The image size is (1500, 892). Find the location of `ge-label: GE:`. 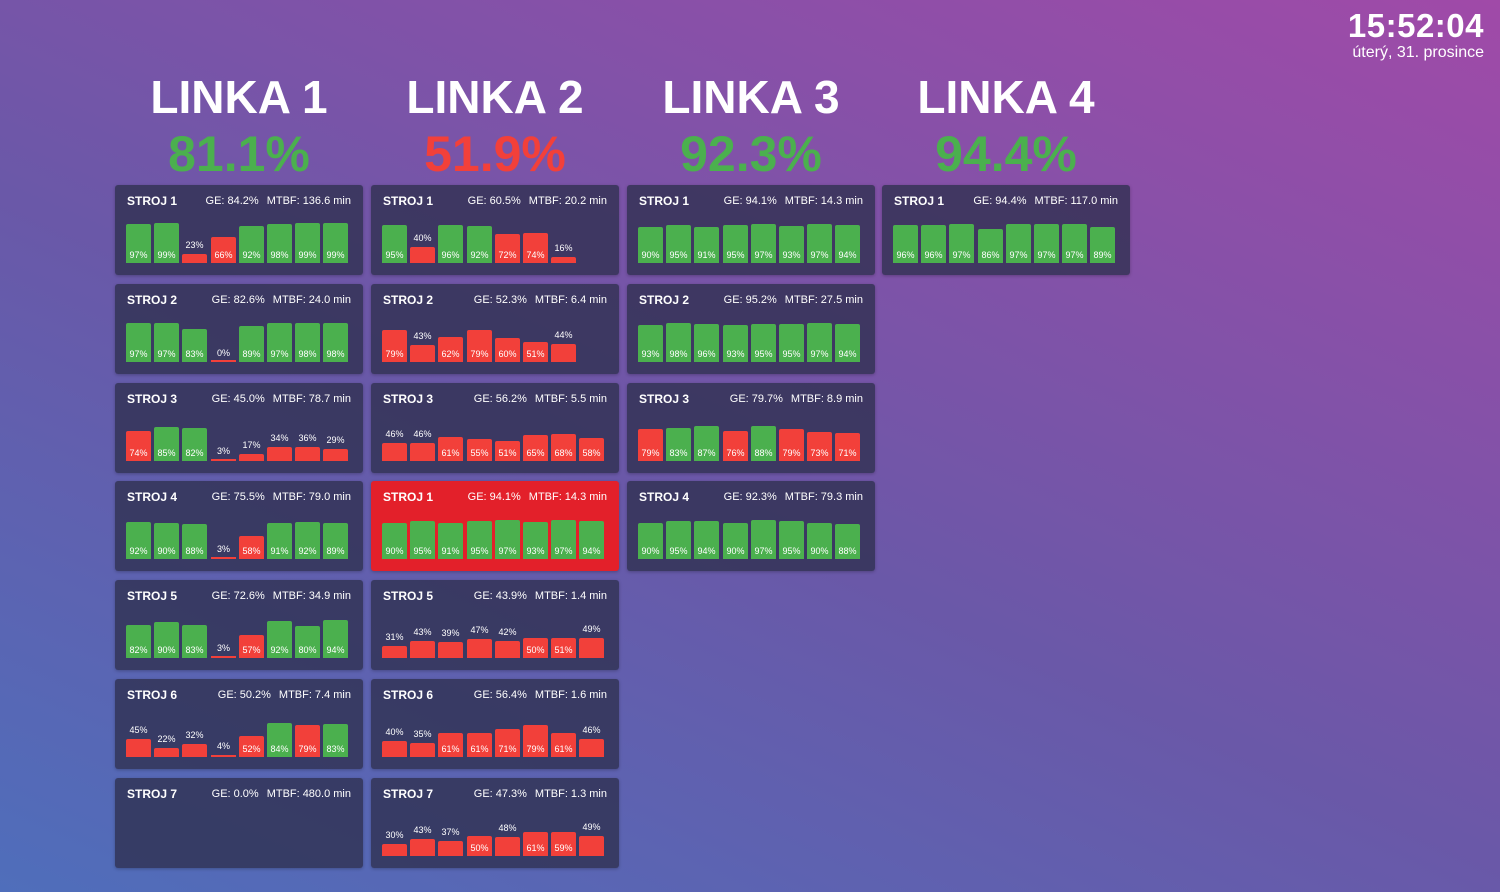

ge-label: GE: is located at coordinates (221, 794).